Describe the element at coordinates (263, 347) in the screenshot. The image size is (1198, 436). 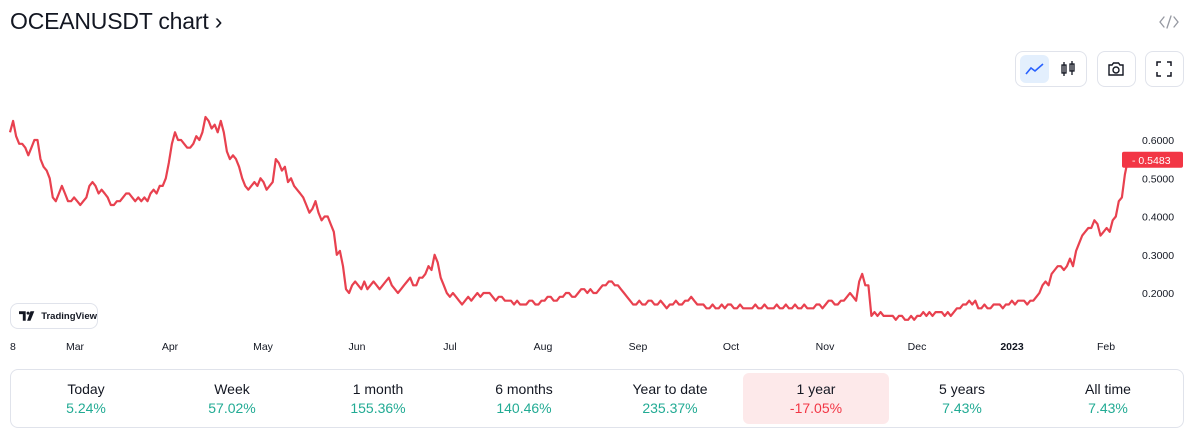
I see `x-tick-label: May` at that location.